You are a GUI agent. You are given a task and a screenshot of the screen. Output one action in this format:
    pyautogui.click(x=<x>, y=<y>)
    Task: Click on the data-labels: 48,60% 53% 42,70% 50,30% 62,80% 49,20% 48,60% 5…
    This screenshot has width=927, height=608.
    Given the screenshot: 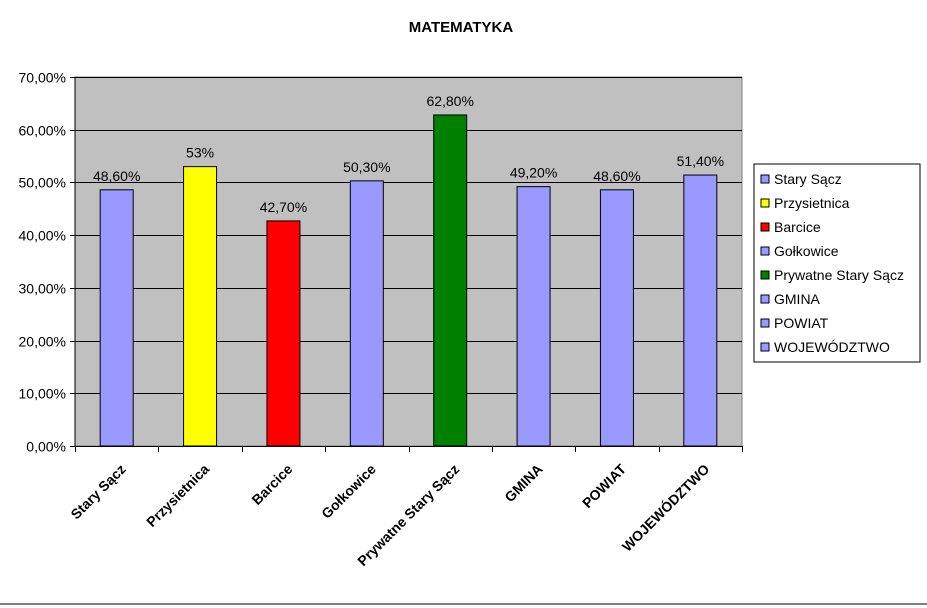 What is the action you would take?
    pyautogui.click(x=408, y=154)
    